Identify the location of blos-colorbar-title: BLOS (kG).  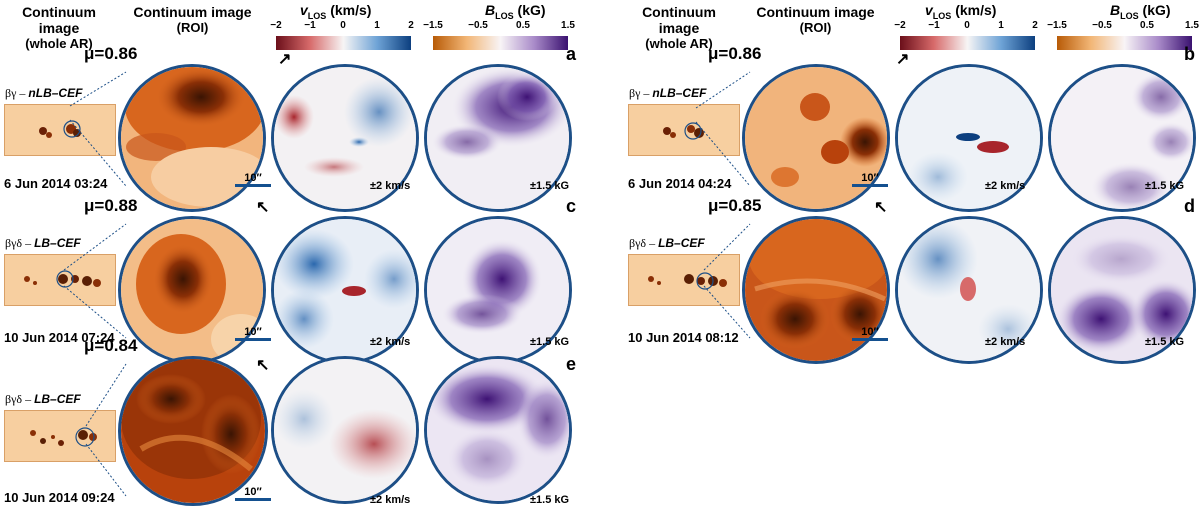
(515, 11).